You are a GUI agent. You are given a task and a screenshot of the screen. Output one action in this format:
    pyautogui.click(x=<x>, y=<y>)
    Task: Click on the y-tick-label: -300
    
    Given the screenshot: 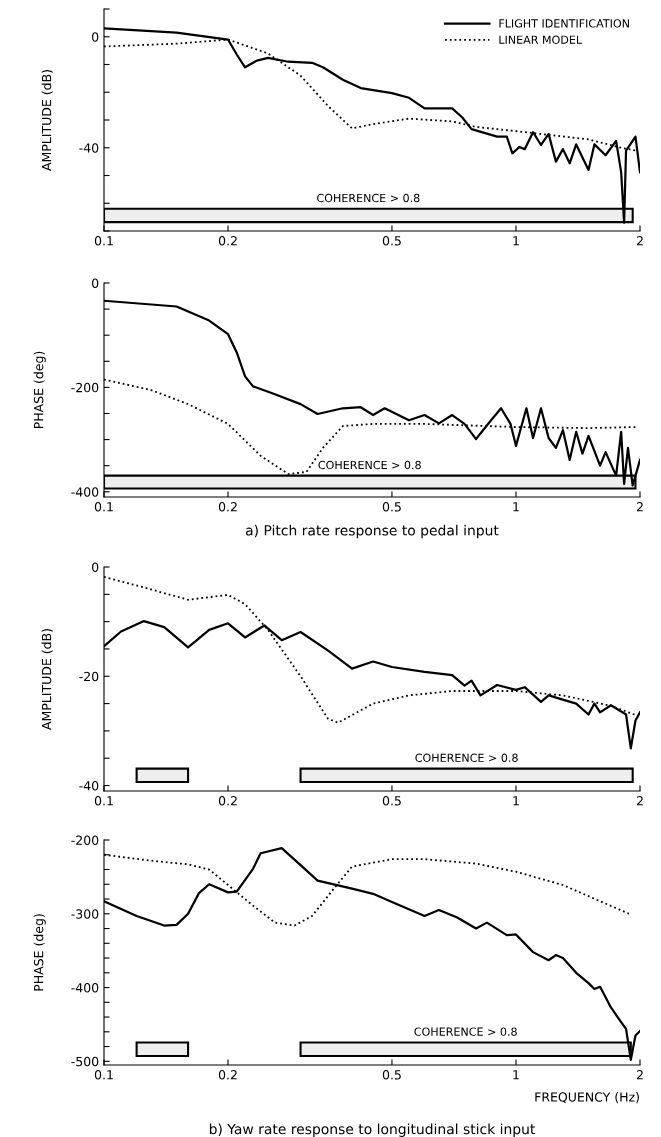 What is the action you would take?
    pyautogui.click(x=85, y=914)
    